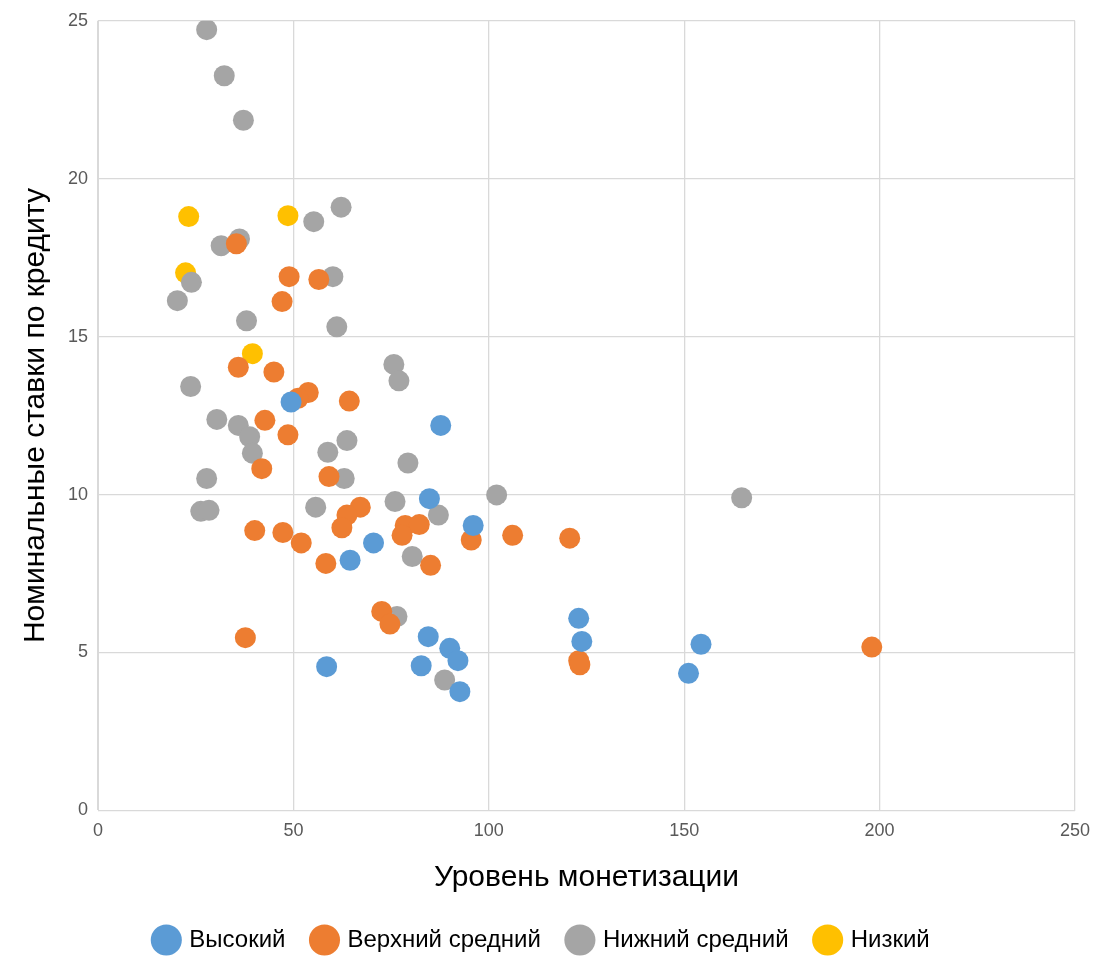 Image resolution: width=1120 pixels, height=962 pixels. I want to click on x-tick-label: 200, so click(879, 830).